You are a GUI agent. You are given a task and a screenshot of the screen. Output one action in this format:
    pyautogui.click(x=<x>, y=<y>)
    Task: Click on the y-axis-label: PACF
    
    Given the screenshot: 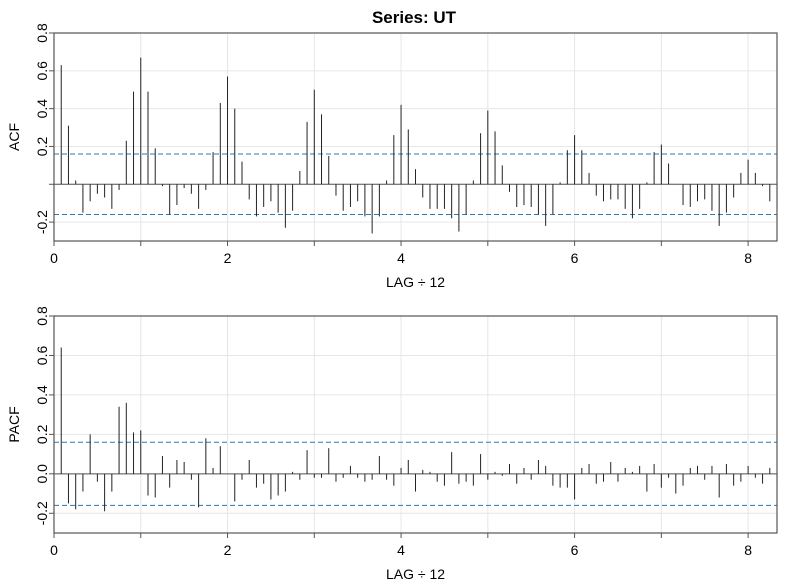 What is the action you would take?
    pyautogui.click(x=14, y=424)
    